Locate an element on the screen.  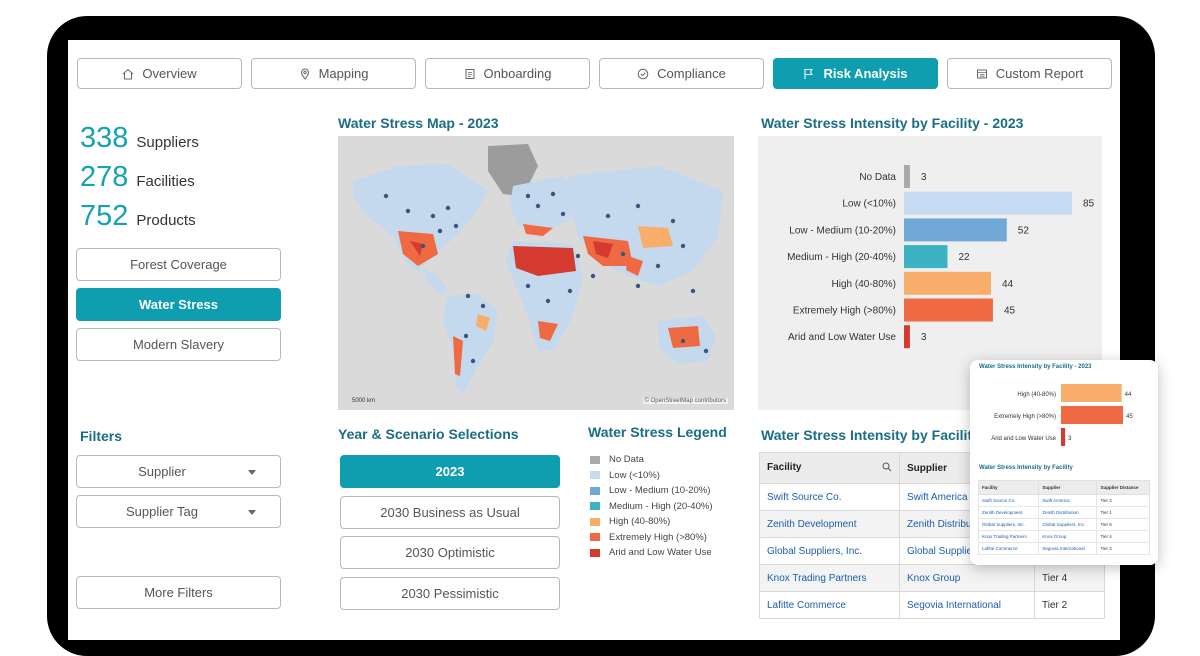
legend-item: No Data is located at coordinates (617, 459).